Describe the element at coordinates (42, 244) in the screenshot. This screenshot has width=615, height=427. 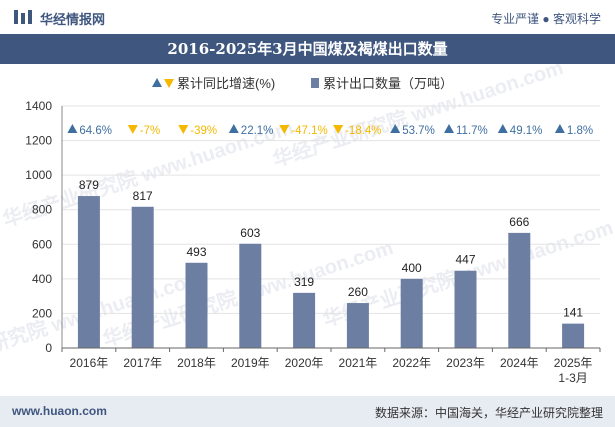
I see `y-tick-label: 600` at that location.